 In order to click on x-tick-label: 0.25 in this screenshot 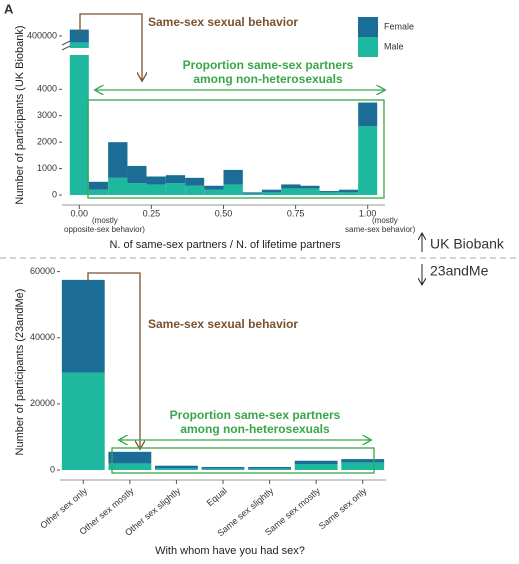, I will do `click(152, 213)`.